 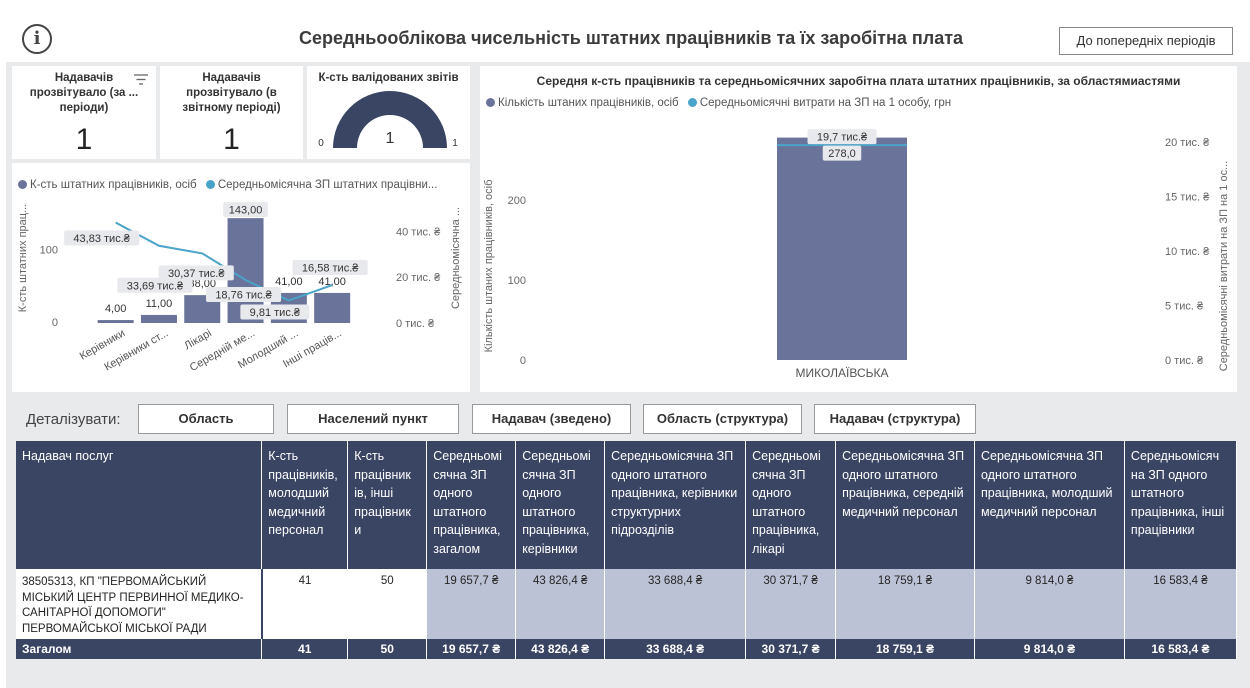 What do you see at coordinates (141, 80) in the screenshot?
I see `filter-icon` at bounding box center [141, 80].